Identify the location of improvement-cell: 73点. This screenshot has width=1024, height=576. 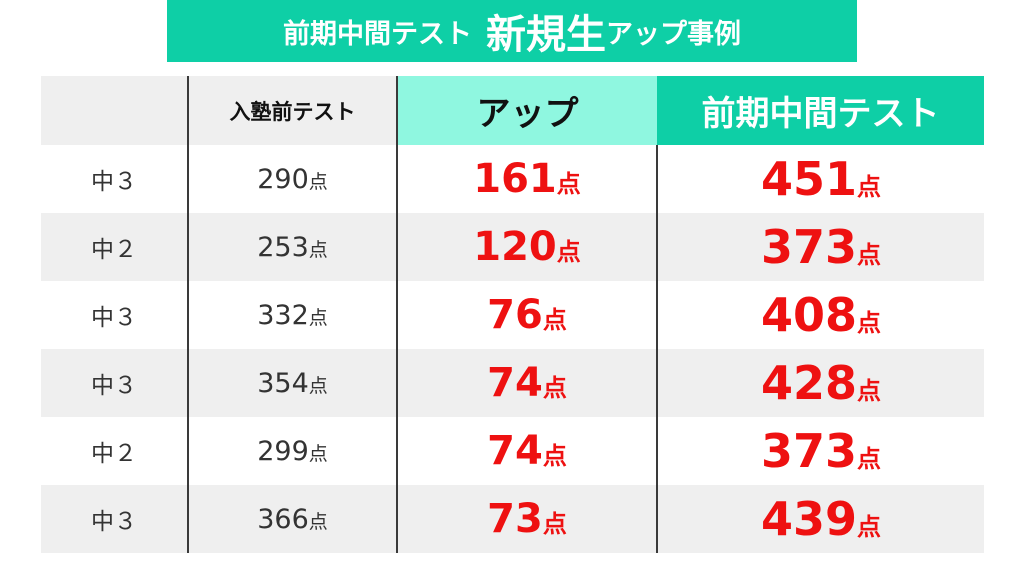
(526, 519).